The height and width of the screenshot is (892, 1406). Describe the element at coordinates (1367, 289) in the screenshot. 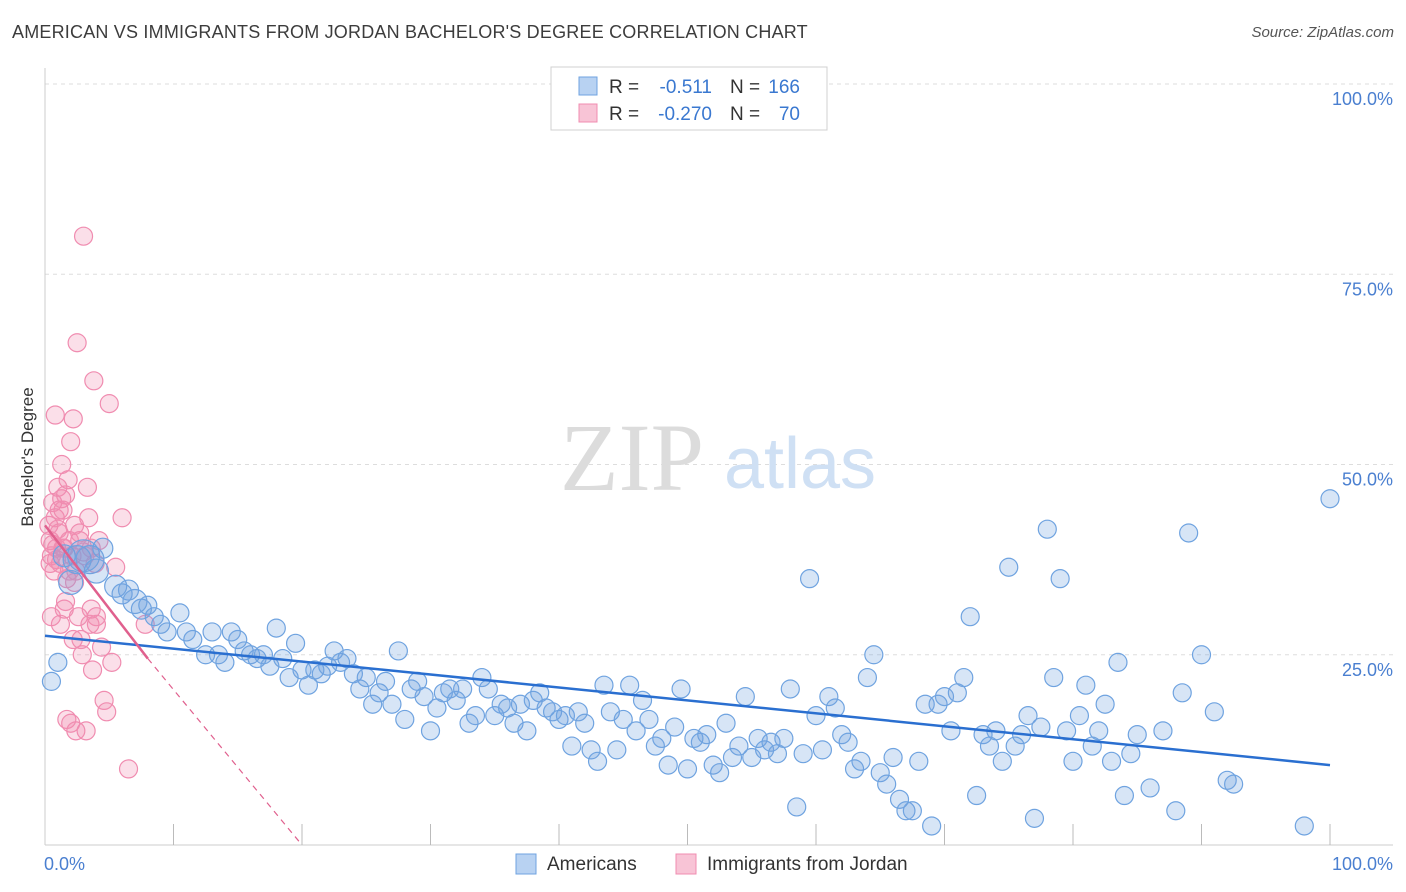

I see `y-tick-label: 75.0%` at that location.